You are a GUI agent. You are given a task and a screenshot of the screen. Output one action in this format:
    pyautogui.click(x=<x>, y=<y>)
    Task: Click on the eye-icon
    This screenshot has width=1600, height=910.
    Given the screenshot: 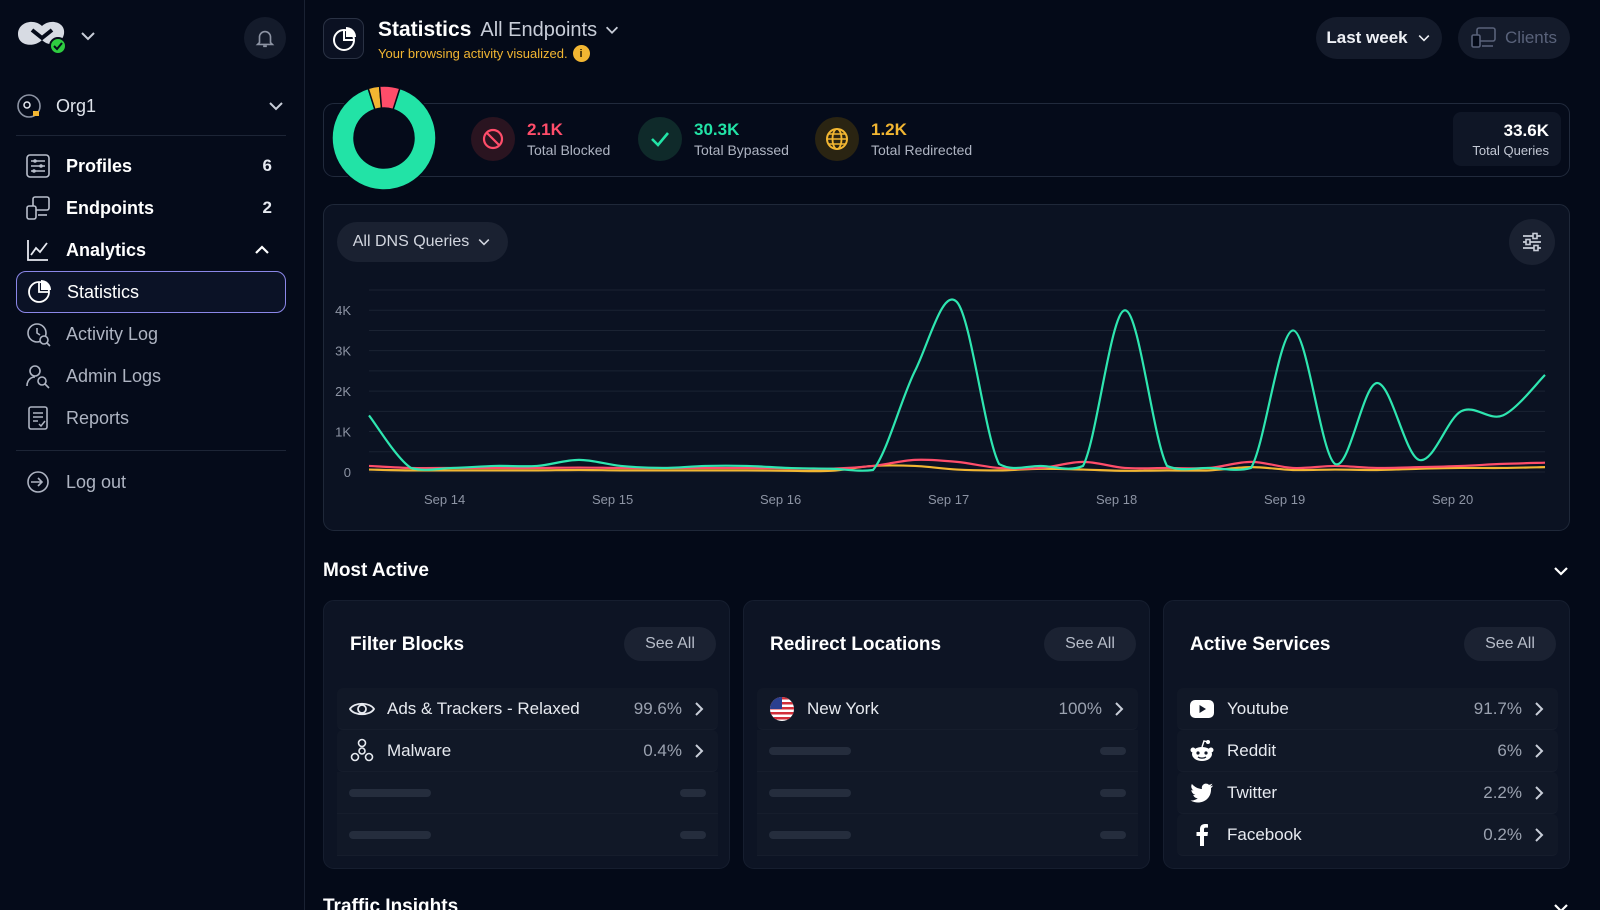 What is the action you would take?
    pyautogui.click(x=362, y=709)
    